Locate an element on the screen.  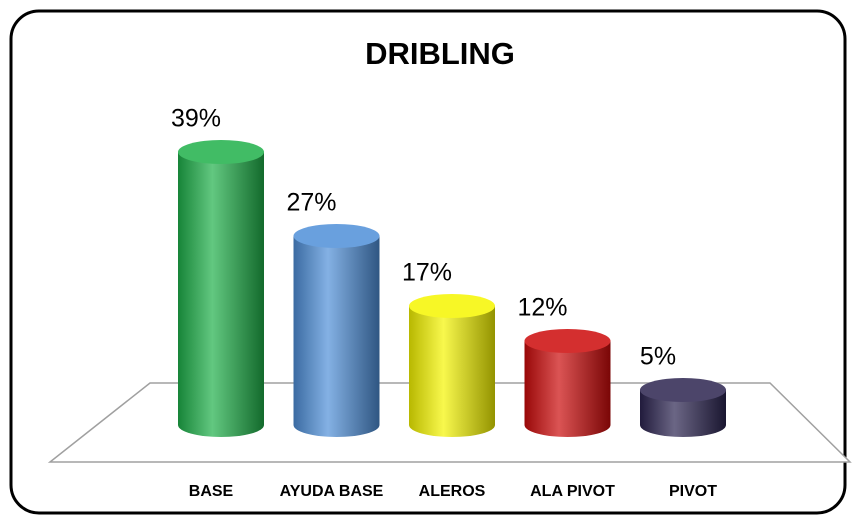
data-label: 27% is located at coordinates (311, 203).